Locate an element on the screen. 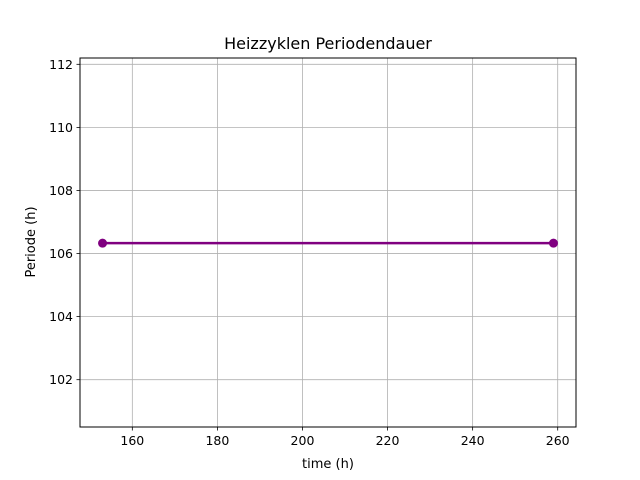  x-tick-label: 200 is located at coordinates (303, 440).